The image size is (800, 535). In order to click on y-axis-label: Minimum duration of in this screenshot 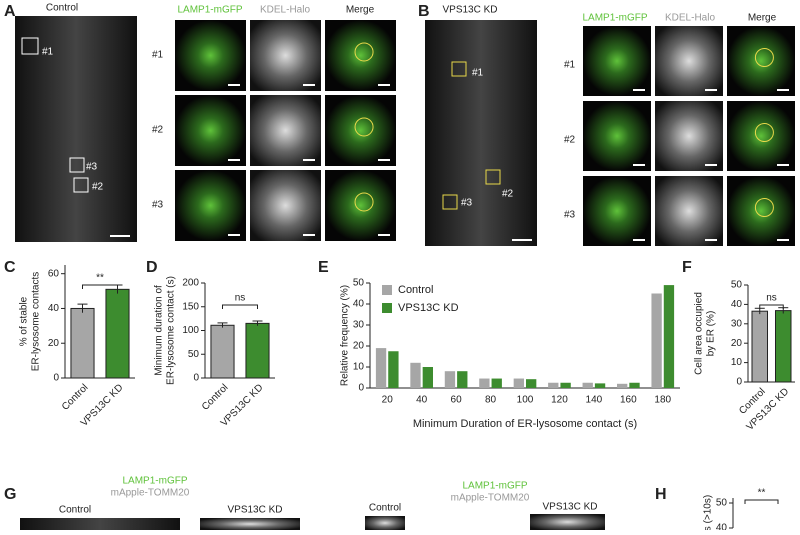, I will do `click(159, 330)`.